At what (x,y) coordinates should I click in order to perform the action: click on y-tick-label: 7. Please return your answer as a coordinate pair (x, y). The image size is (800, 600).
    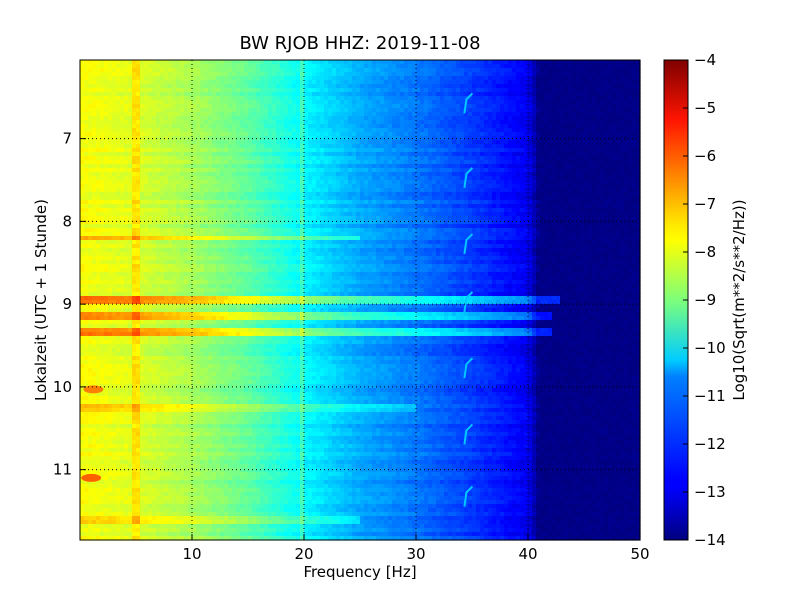
    Looking at the image, I should click on (67, 139).